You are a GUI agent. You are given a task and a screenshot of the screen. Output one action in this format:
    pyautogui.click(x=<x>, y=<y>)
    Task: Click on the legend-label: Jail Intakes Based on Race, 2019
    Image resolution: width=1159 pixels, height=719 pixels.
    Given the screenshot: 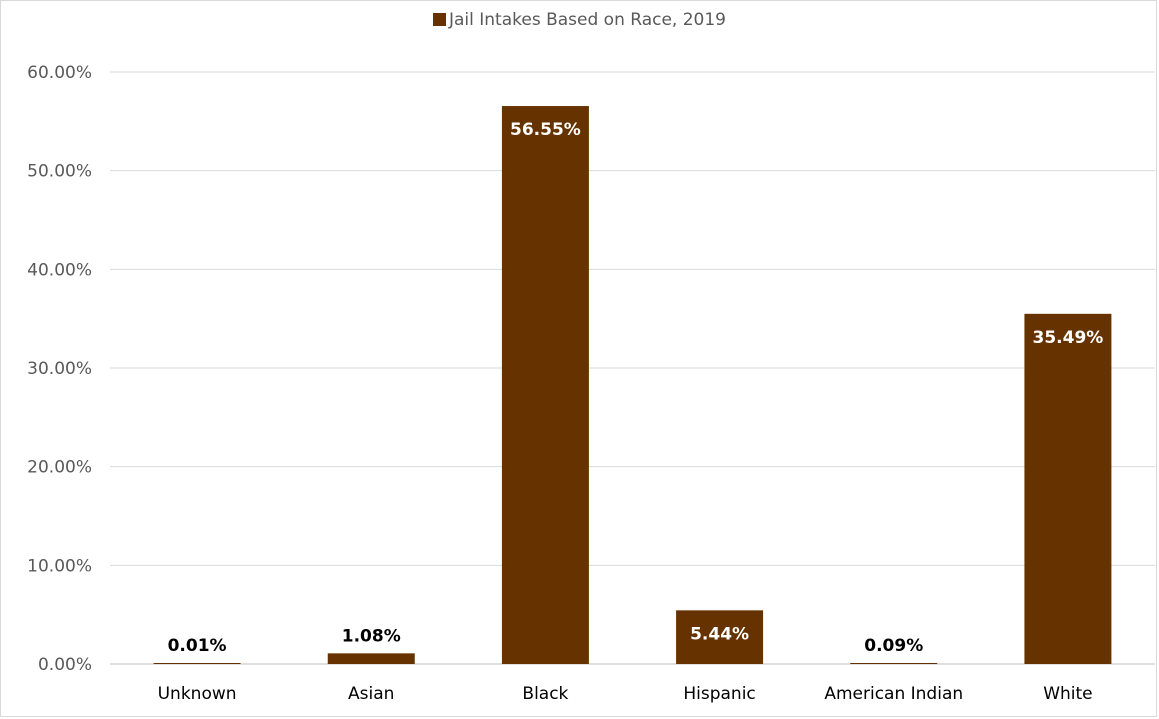 What is the action you would take?
    pyautogui.click(x=587, y=20)
    